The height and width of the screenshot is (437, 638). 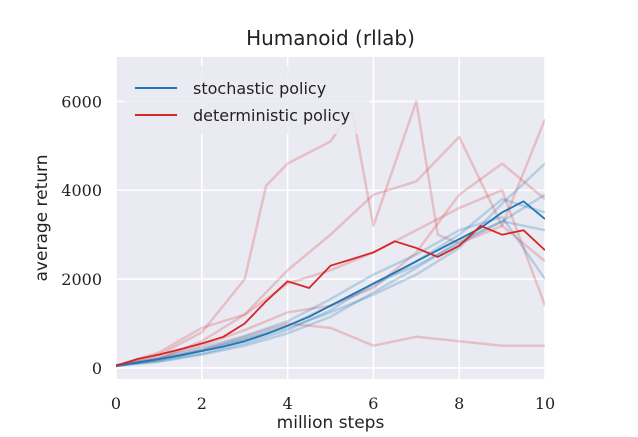 I want to click on y-tick-labels: 0 2000 4000 6000, so click(x=81, y=234).